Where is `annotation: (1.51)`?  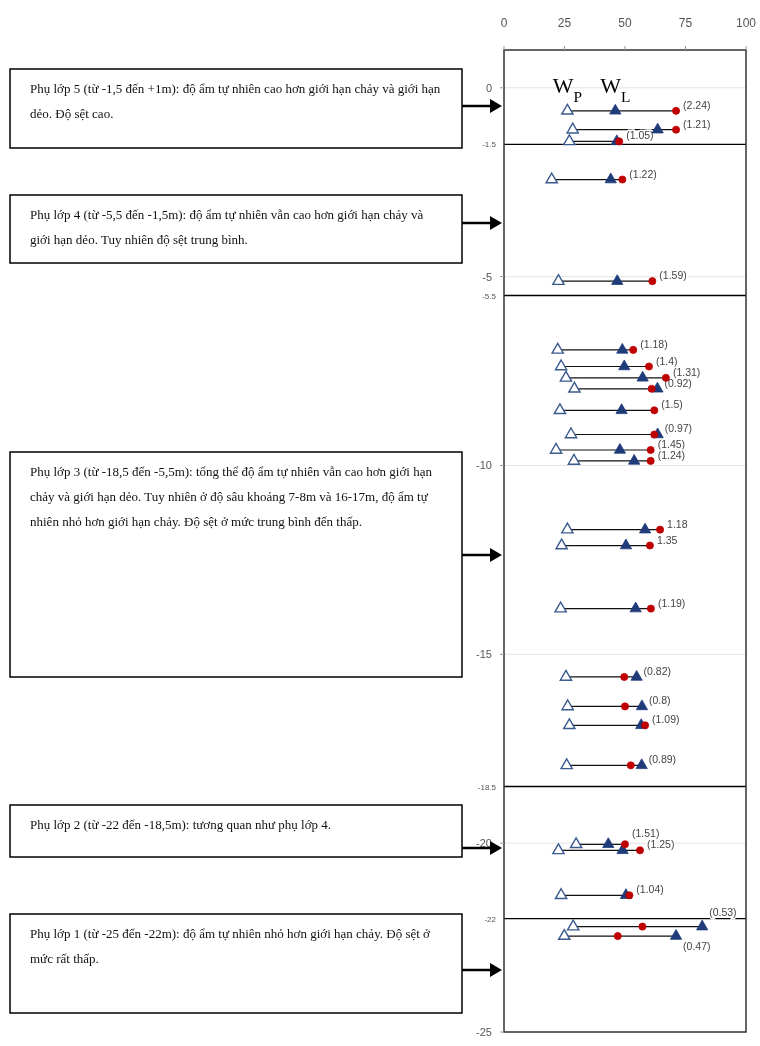
annotation: (1.51) is located at coordinates (646, 833).